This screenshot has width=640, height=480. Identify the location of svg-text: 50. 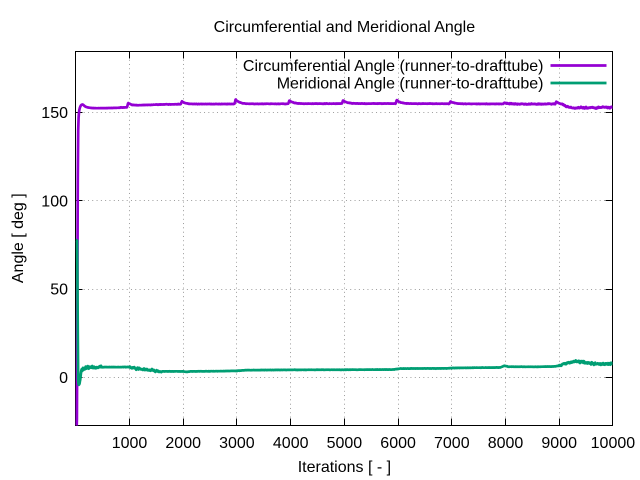
(59, 290).